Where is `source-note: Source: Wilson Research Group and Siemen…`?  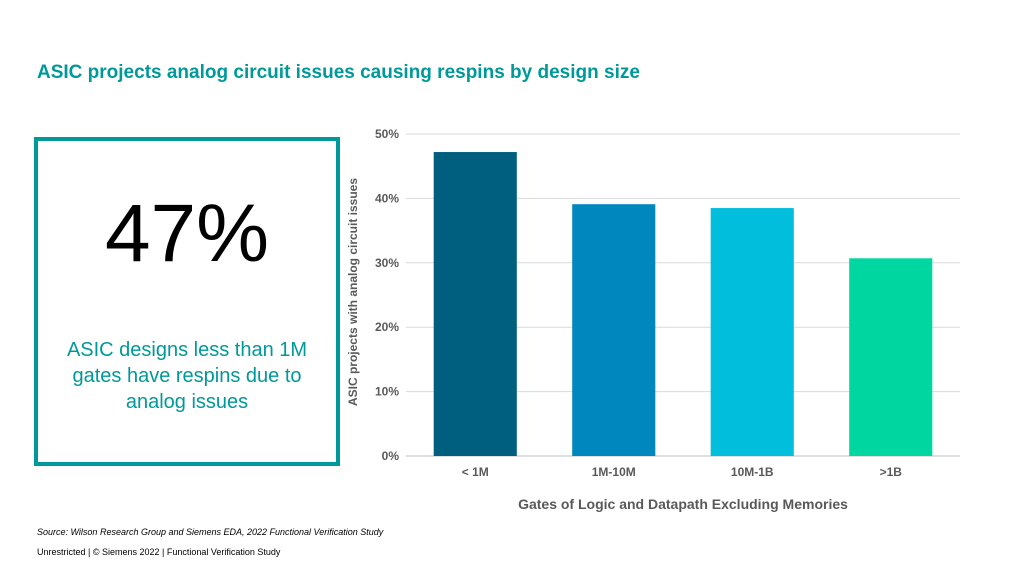 source-note: Source: Wilson Research Group and Siemen… is located at coordinates (210, 532).